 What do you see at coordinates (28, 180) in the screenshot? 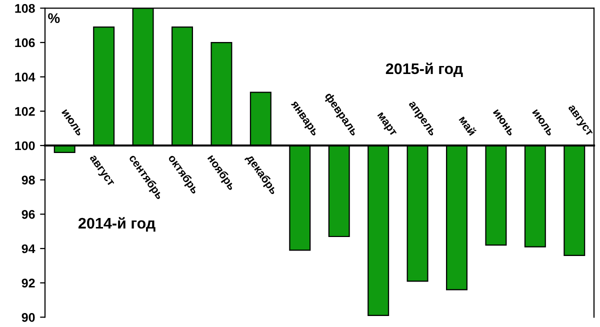
I see `y-tick-label: 98` at bounding box center [28, 180].